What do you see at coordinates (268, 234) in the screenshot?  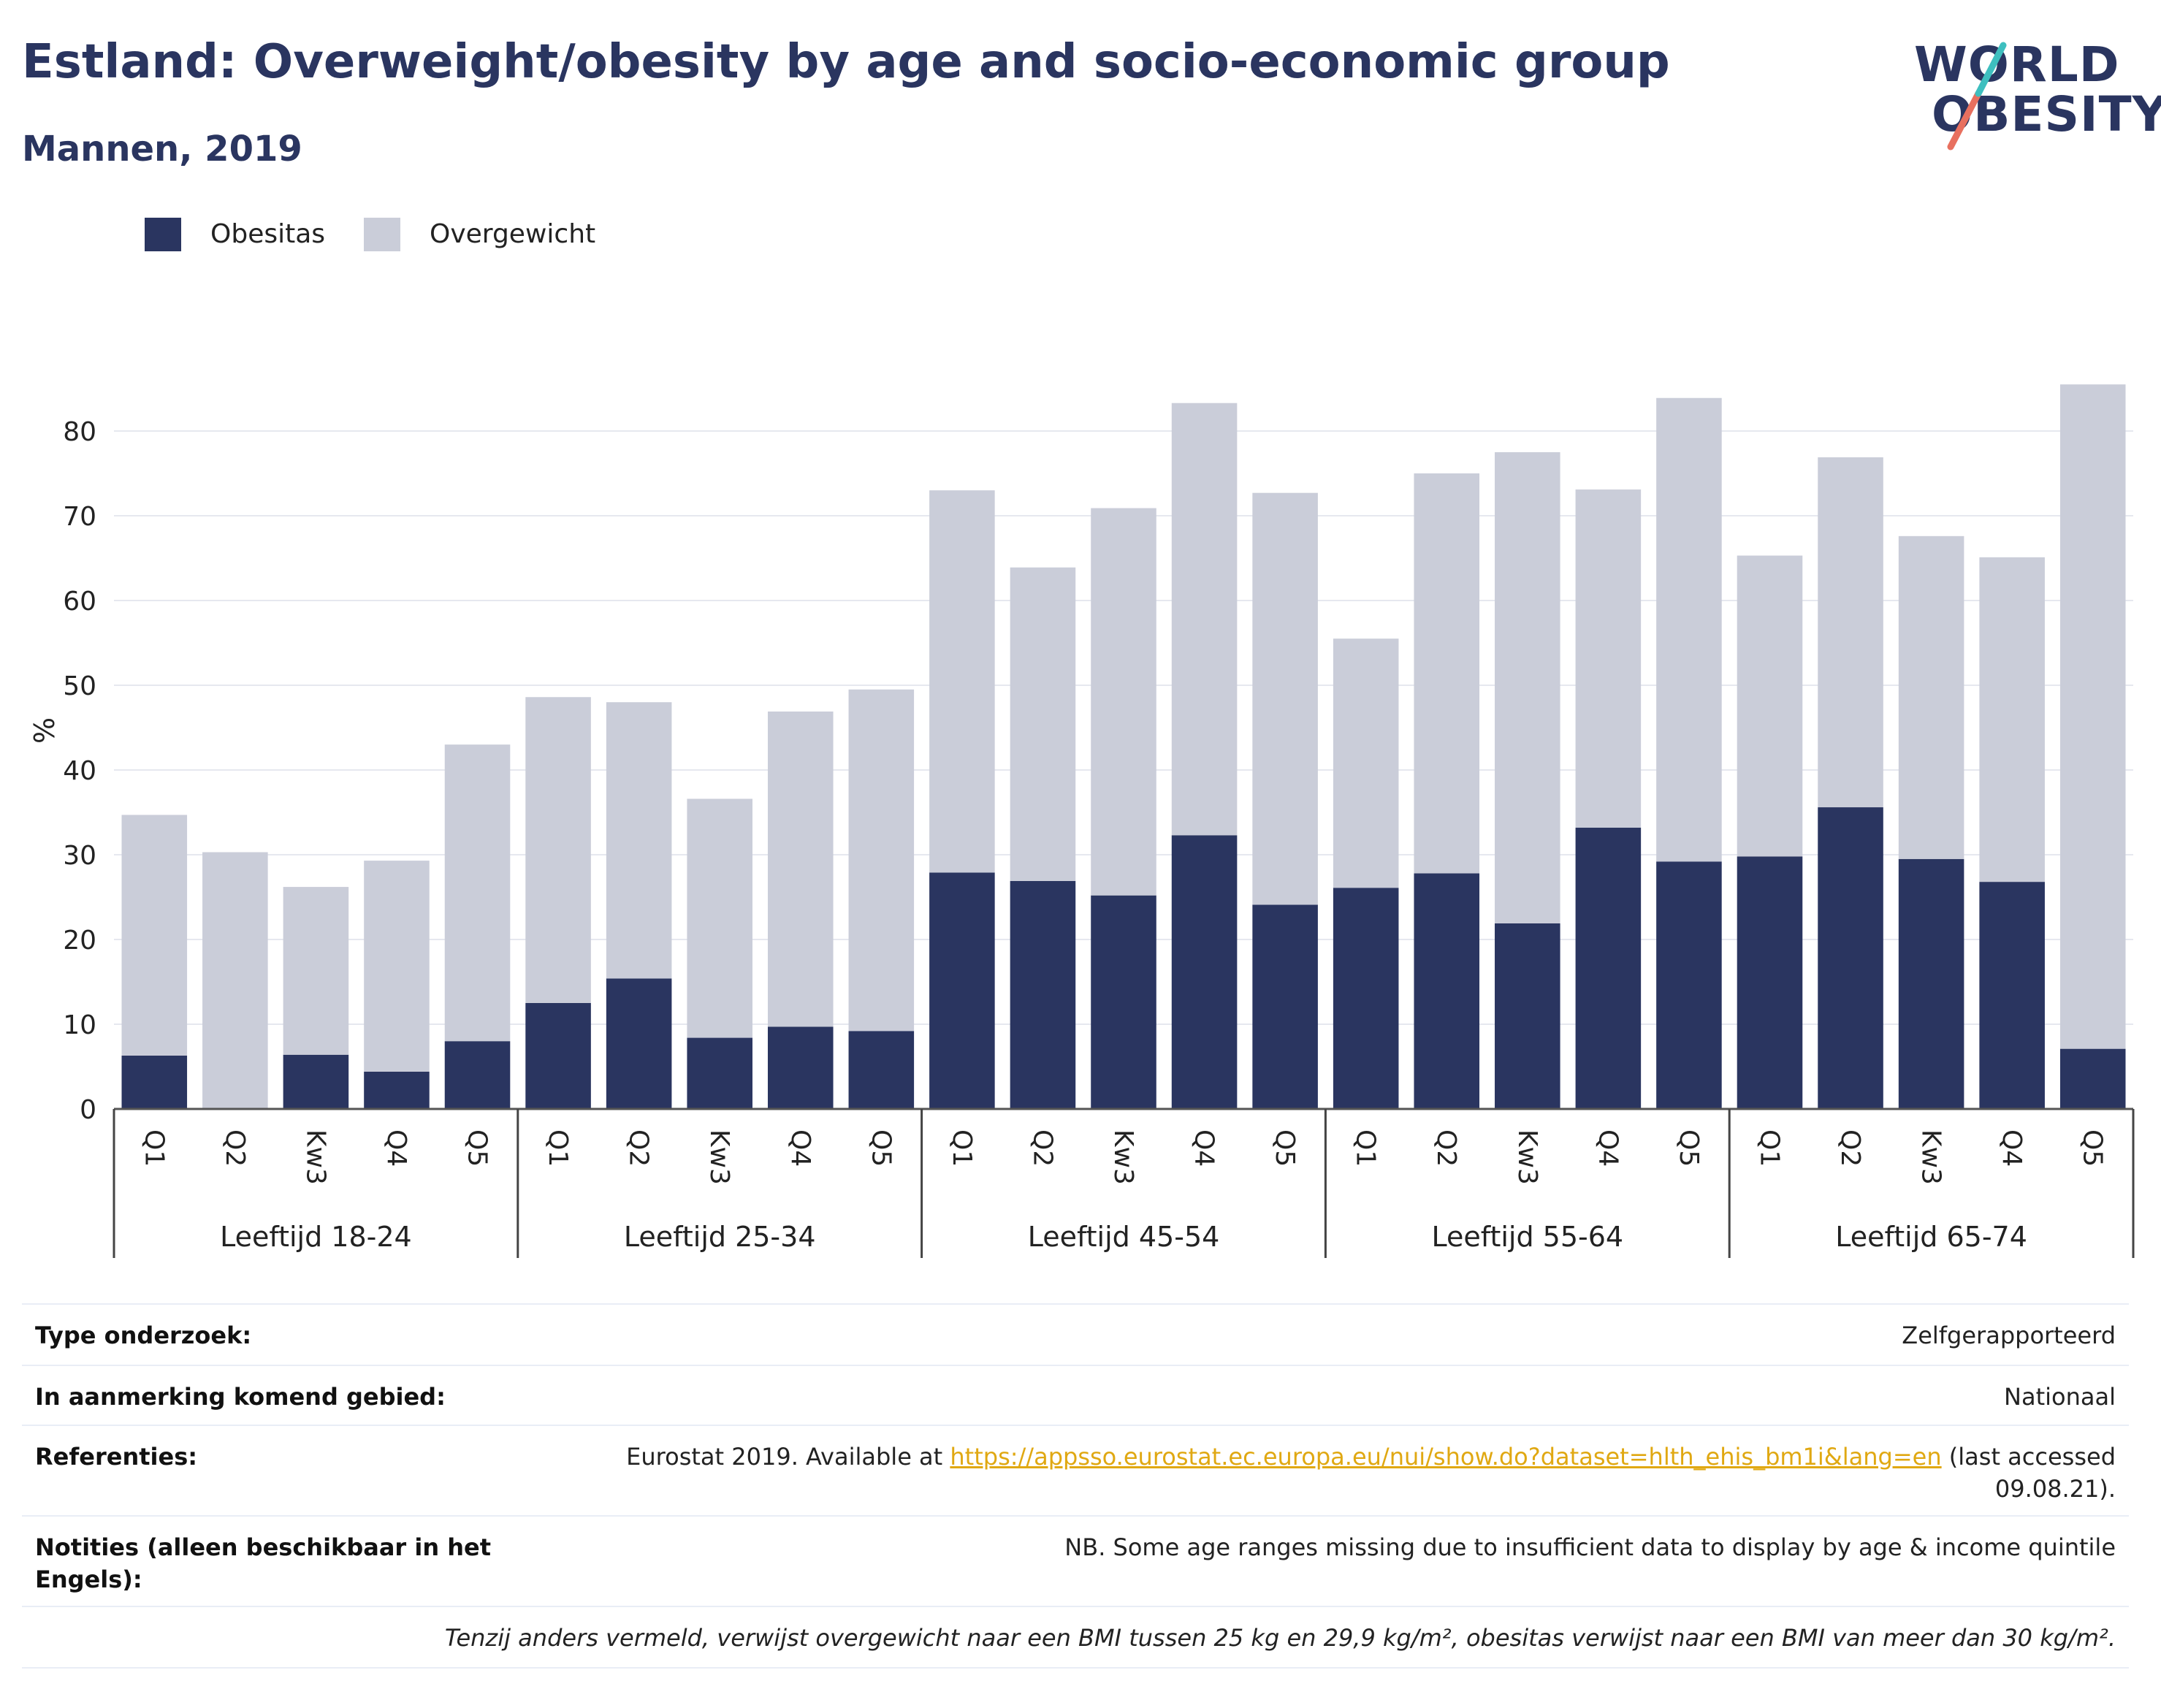 I see `legend-label-obesitas: Obesitas` at bounding box center [268, 234].